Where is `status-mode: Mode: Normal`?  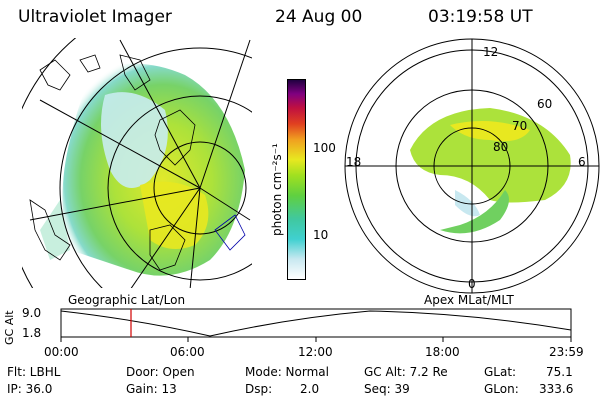
status-mode: Mode: Normal is located at coordinates (287, 372).